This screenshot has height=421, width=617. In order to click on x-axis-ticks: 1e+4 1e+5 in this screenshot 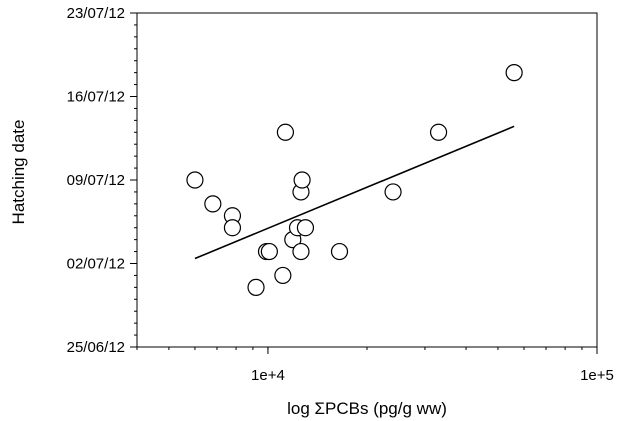, I will do `click(375, 365)`.